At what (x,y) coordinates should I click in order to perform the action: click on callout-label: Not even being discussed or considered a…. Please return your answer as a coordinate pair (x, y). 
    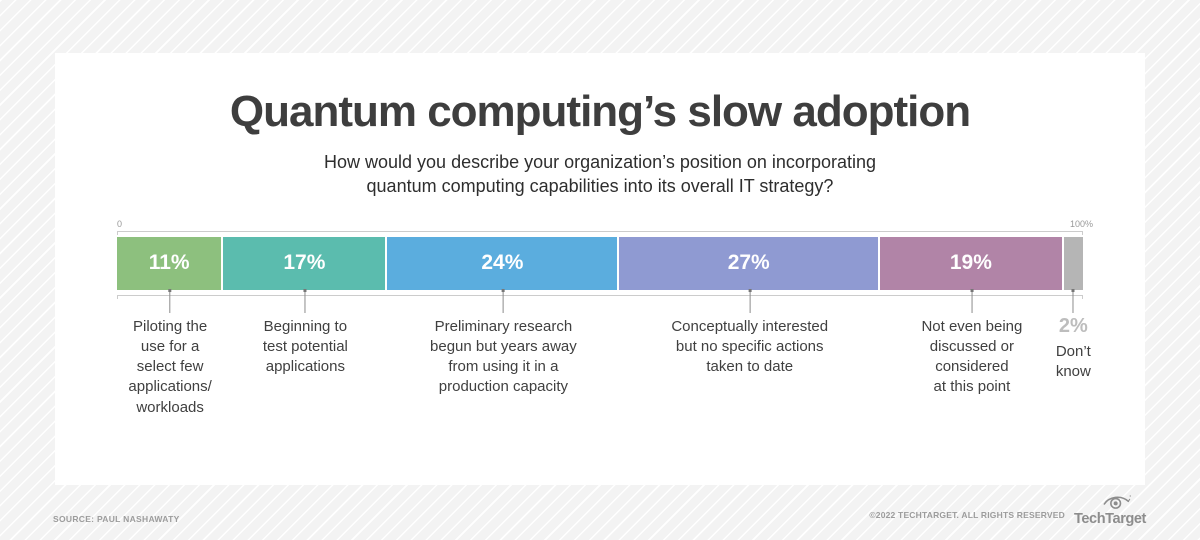
    Looking at the image, I should click on (972, 356).